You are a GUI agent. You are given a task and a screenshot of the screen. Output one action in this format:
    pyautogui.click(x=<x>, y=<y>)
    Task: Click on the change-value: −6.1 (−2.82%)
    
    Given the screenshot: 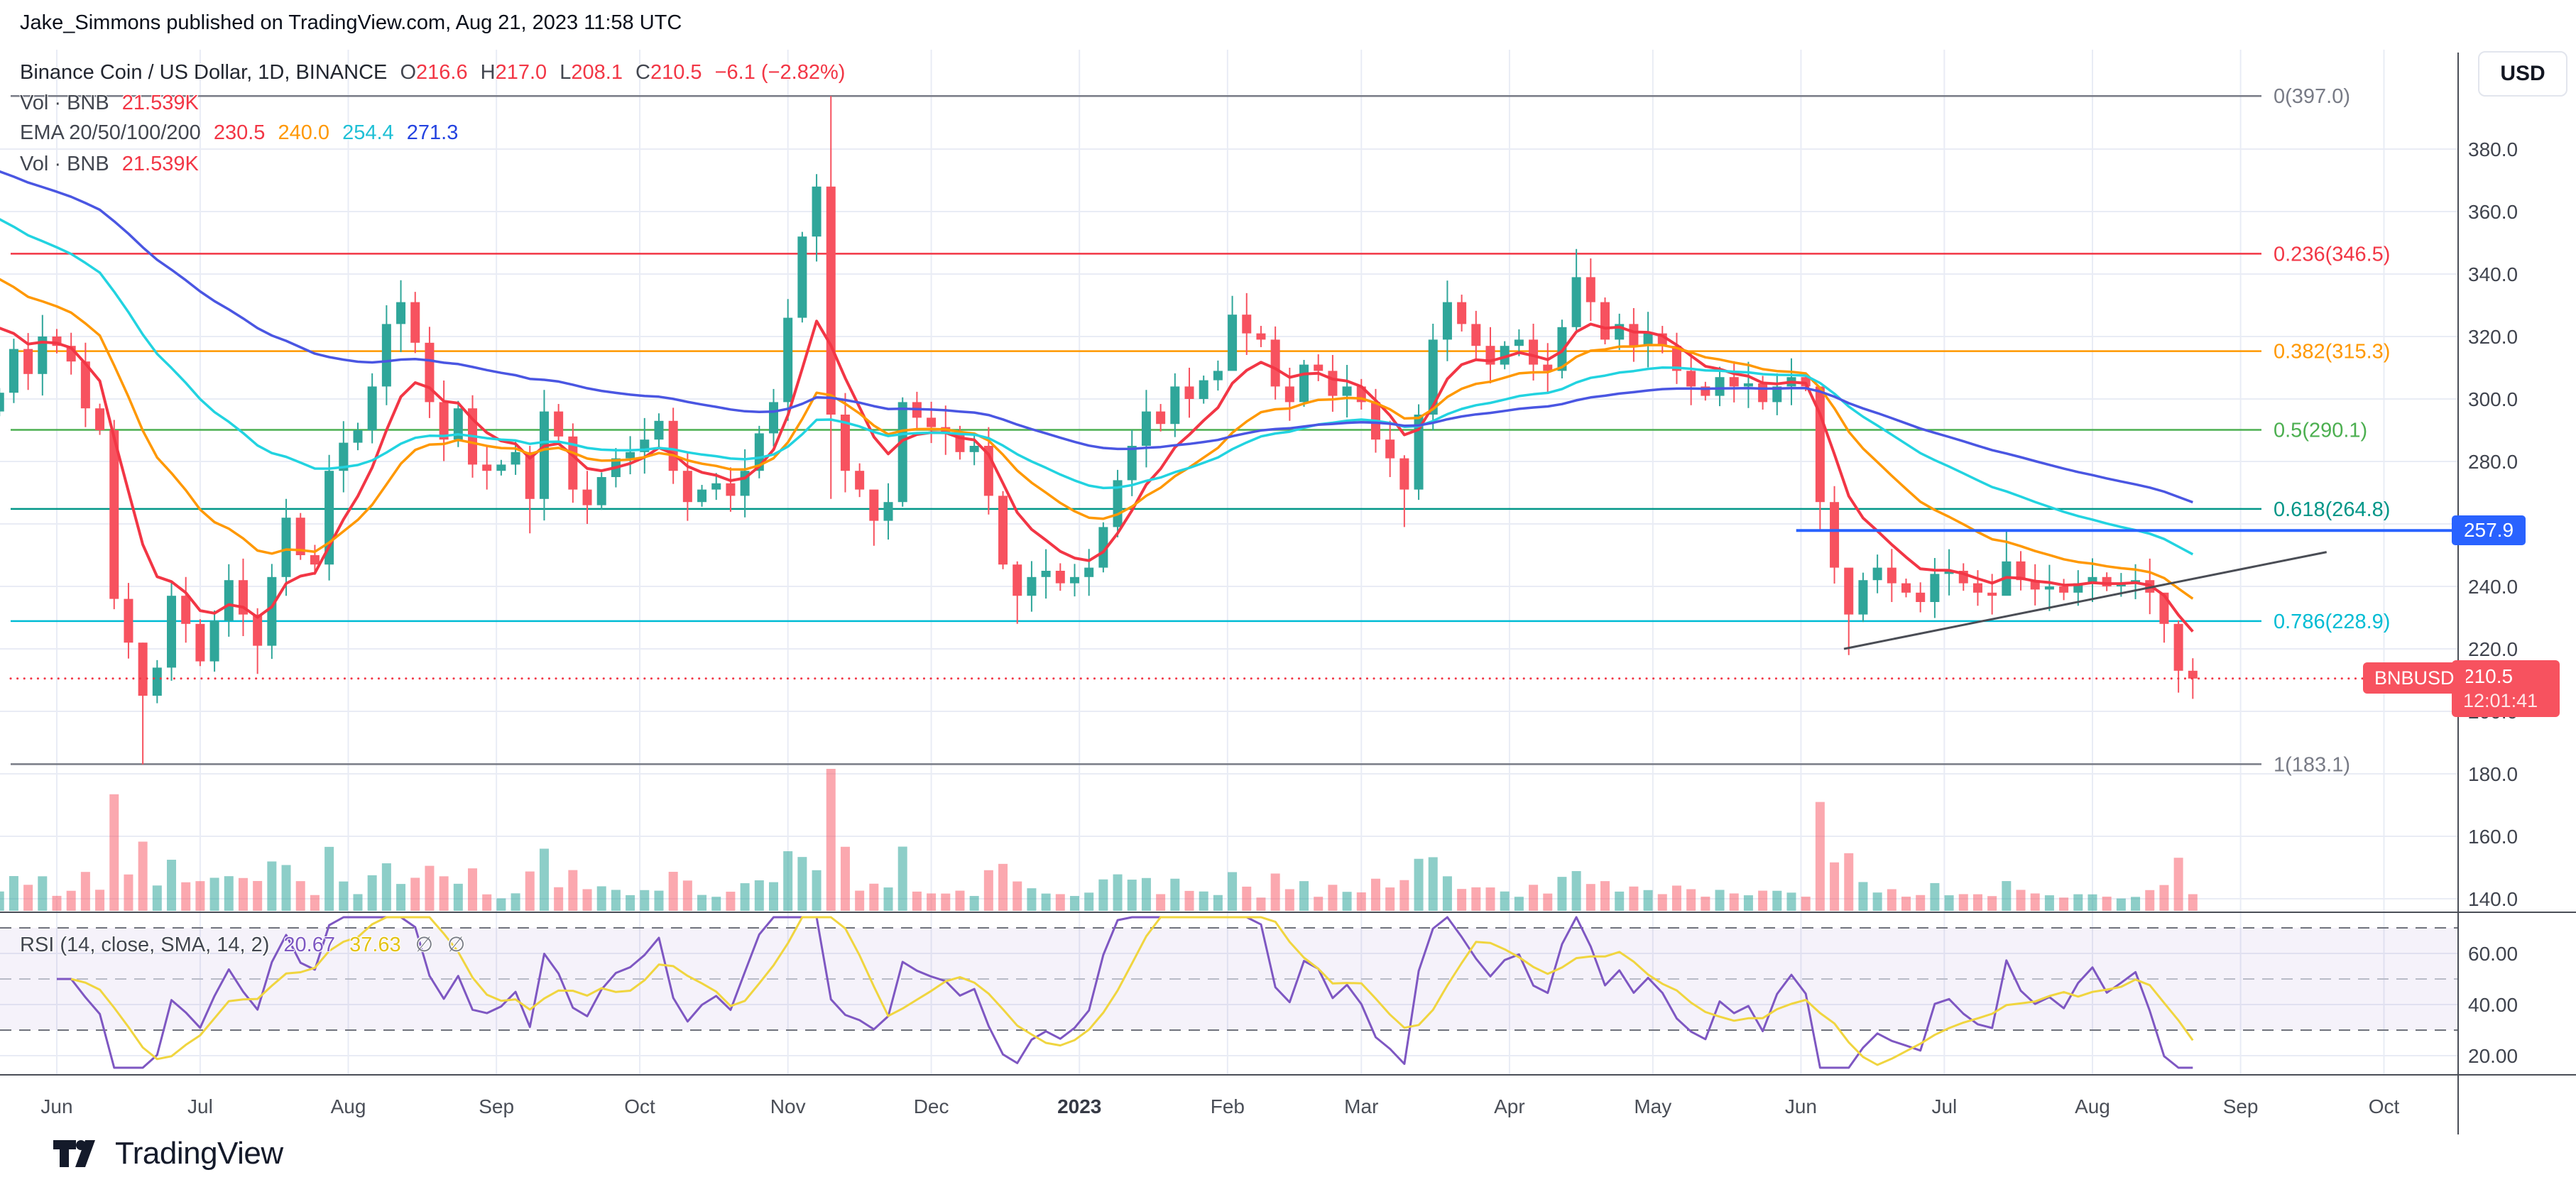 What is the action you would take?
    pyautogui.click(x=780, y=72)
    